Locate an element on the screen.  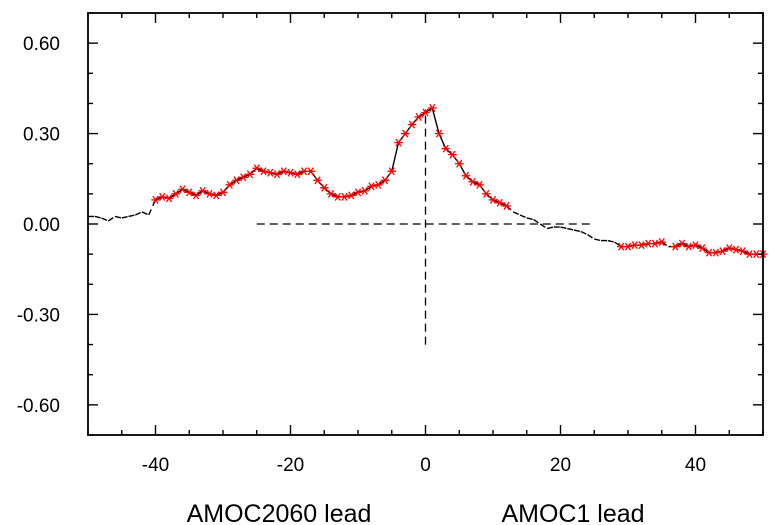
y-tick-label: 0.60 is located at coordinates (41, 44).